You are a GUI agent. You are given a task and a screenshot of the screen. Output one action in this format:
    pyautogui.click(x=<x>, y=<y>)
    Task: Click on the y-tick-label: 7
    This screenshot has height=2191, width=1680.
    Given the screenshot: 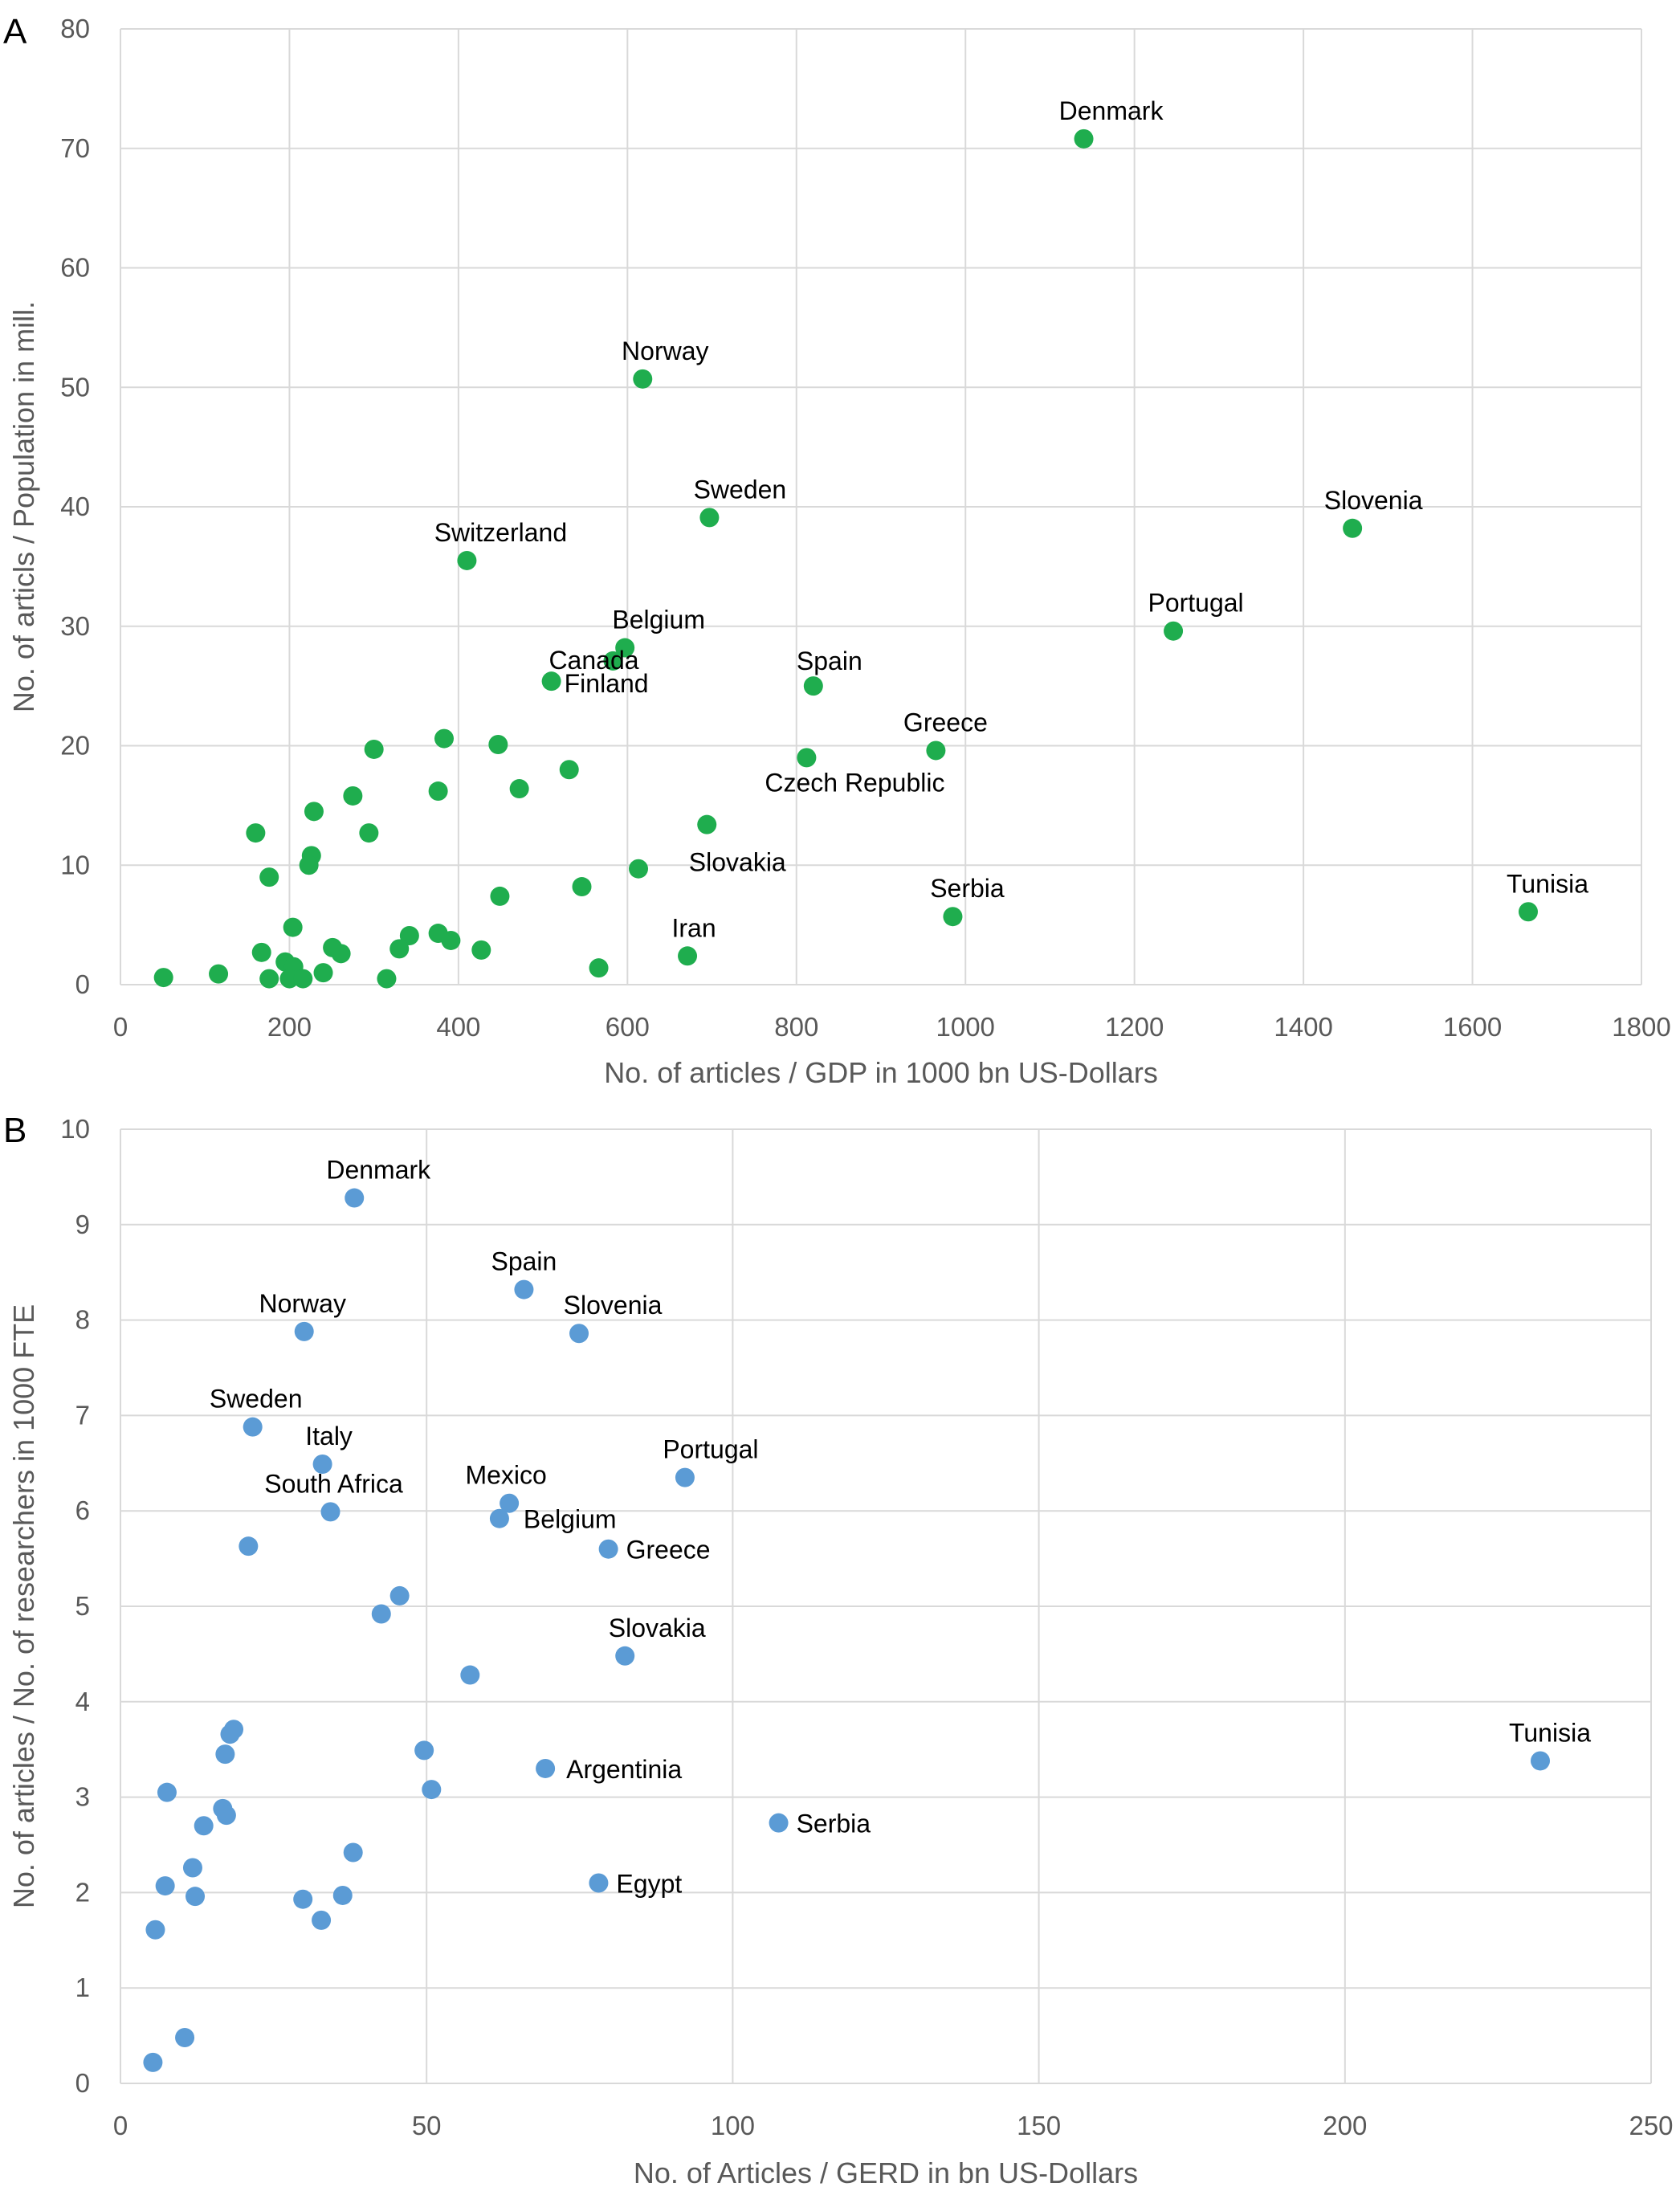 What is the action you would take?
    pyautogui.click(x=82, y=1415)
    